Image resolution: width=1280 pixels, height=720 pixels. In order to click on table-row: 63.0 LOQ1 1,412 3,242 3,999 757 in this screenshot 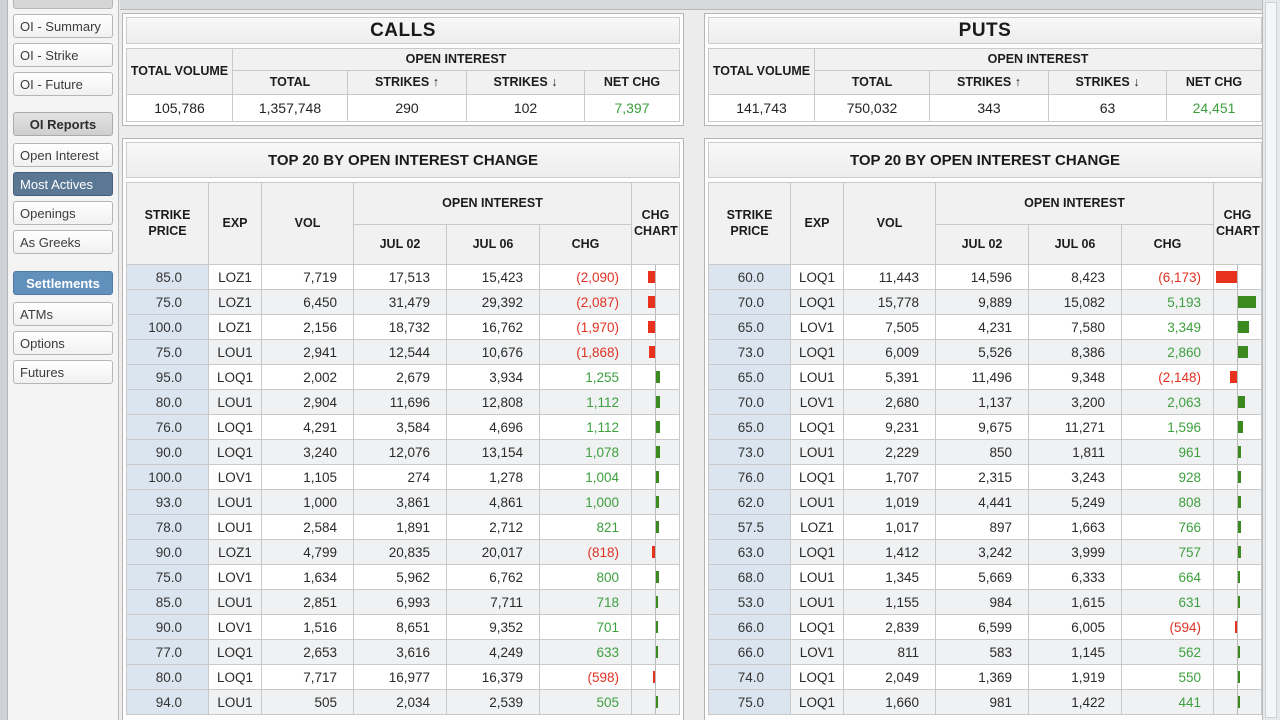, I will do `click(985, 552)`.